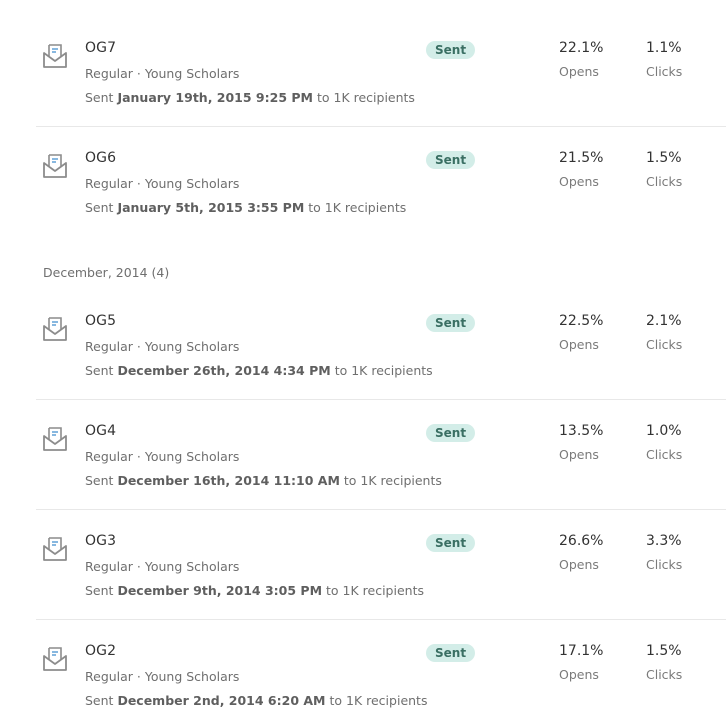 The height and width of the screenshot is (727, 726). What do you see at coordinates (101, 48) in the screenshot?
I see `campaign-name: OG7` at bounding box center [101, 48].